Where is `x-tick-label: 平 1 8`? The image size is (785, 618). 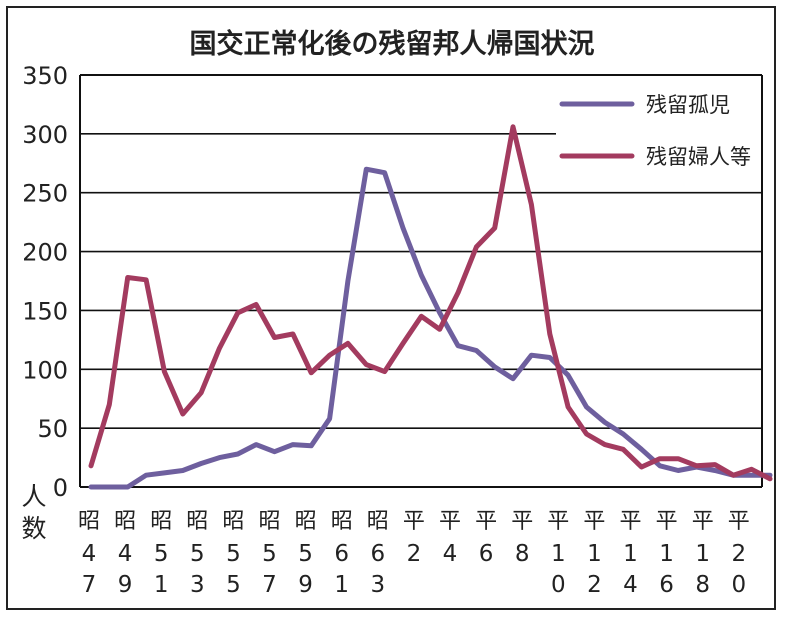
x-tick-label: 平 1 8 is located at coordinates (703, 553).